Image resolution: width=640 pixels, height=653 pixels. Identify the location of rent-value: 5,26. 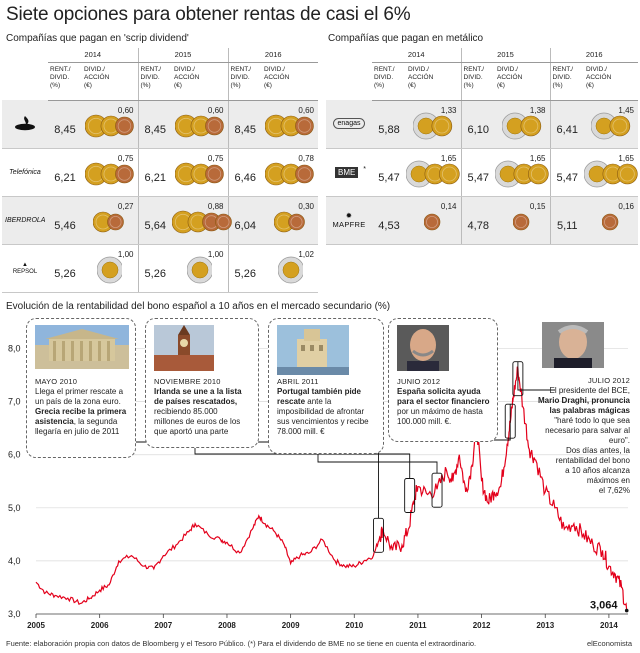
(154, 268).